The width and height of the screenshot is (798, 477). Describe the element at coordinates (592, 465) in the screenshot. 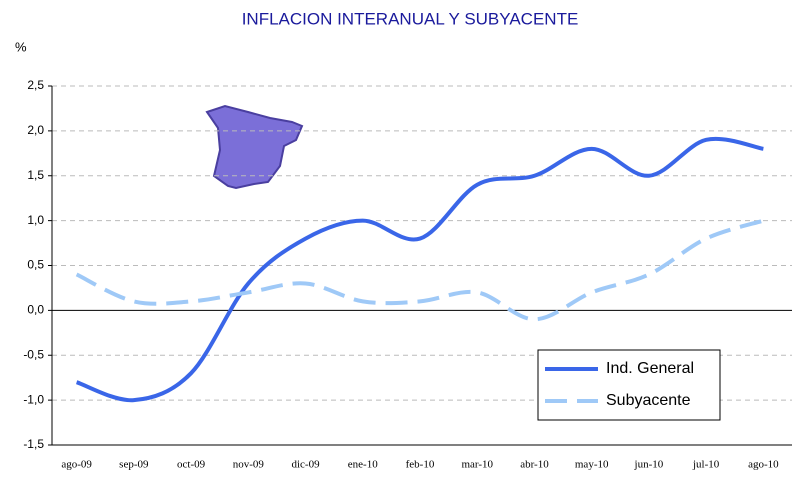

I see `x-tick-label: may-10` at that location.